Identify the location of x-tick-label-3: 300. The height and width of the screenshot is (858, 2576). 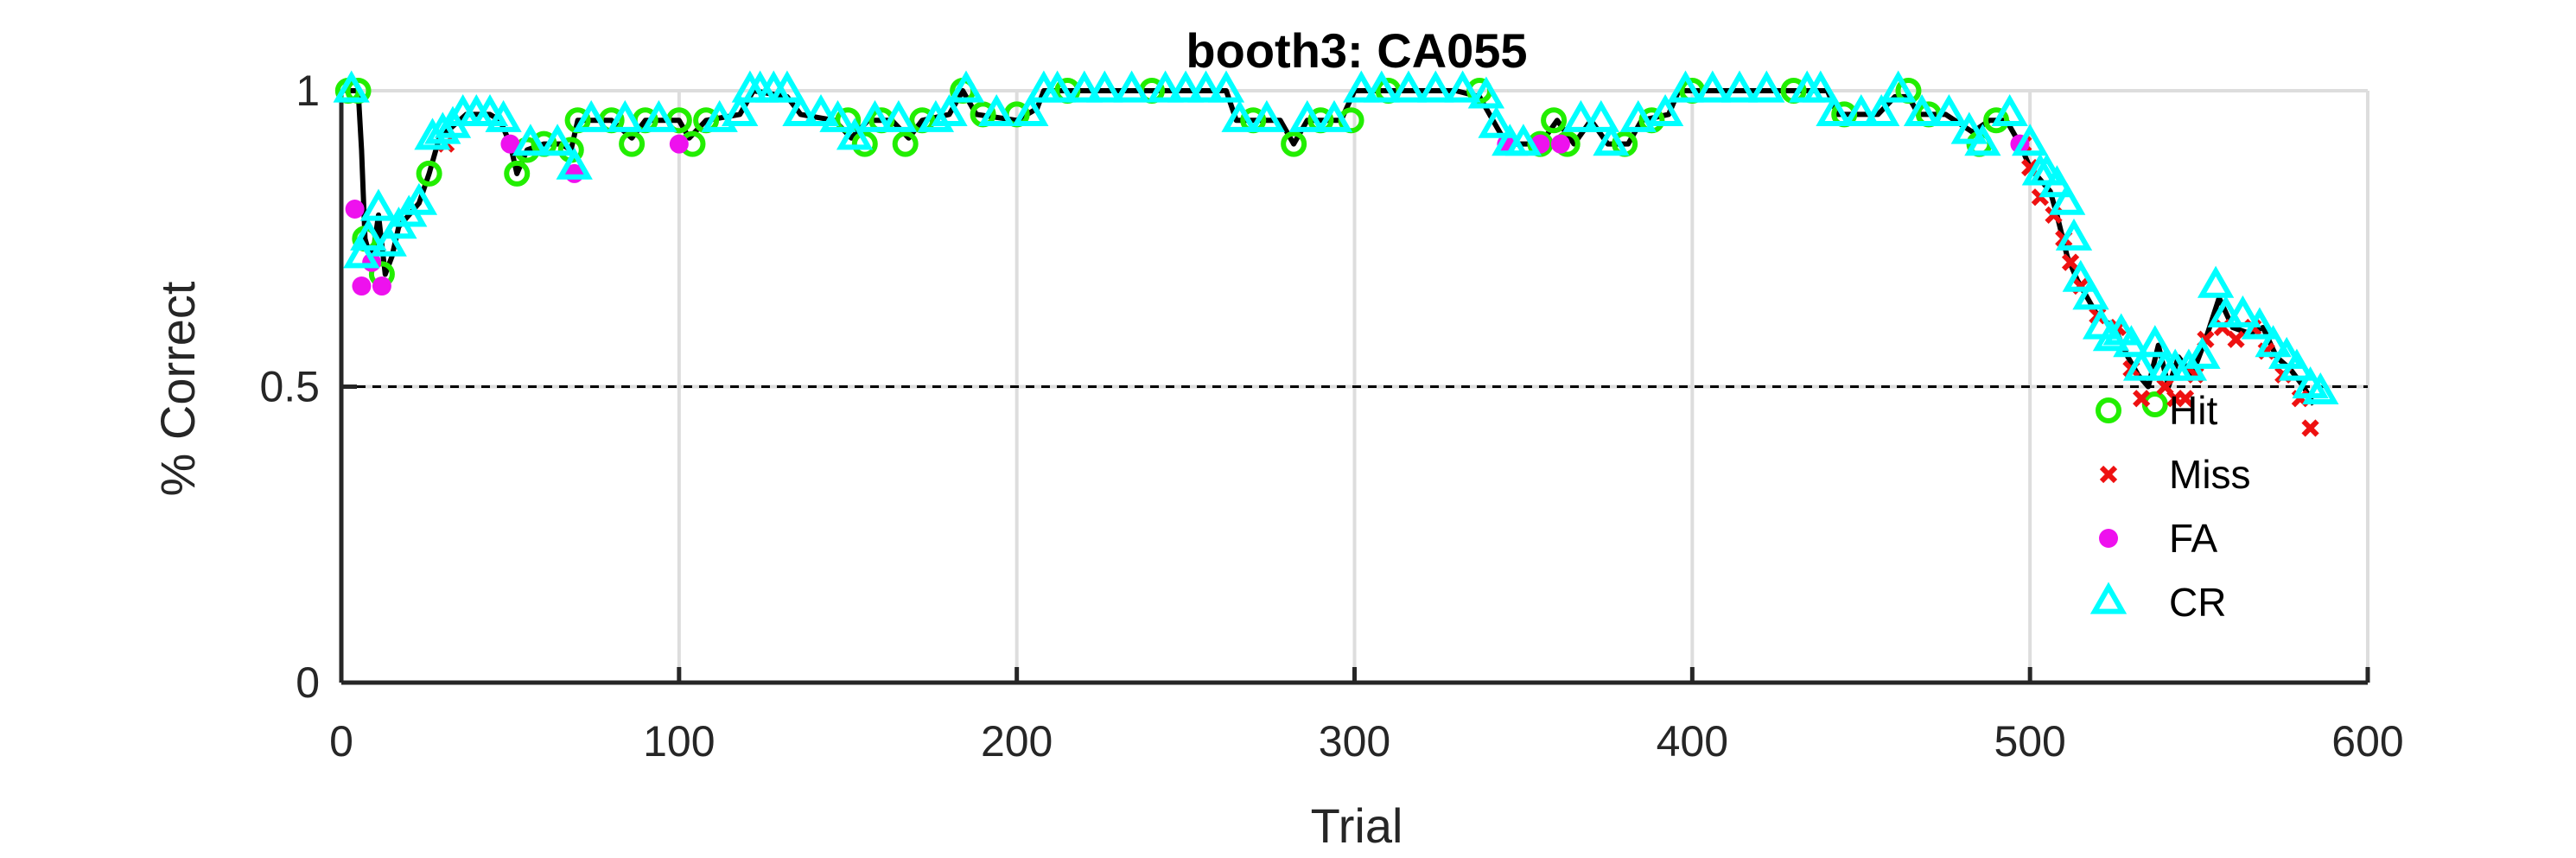
(1354, 741).